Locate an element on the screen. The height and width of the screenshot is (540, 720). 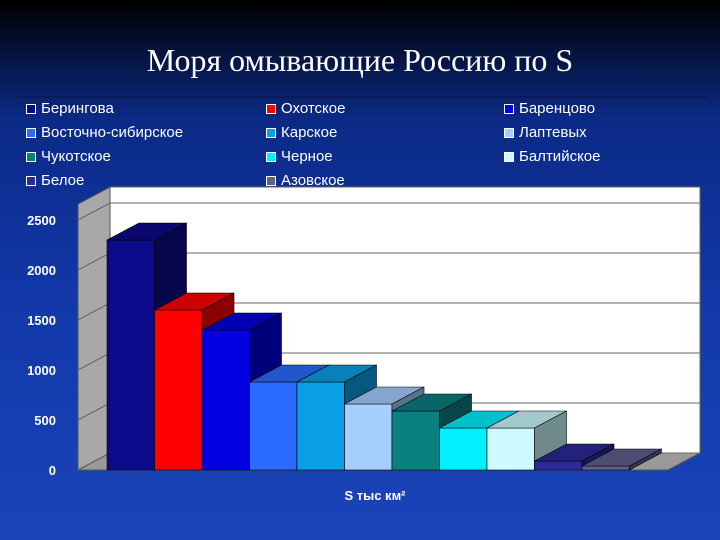
legend-item: Карское is located at coordinates (301, 132).